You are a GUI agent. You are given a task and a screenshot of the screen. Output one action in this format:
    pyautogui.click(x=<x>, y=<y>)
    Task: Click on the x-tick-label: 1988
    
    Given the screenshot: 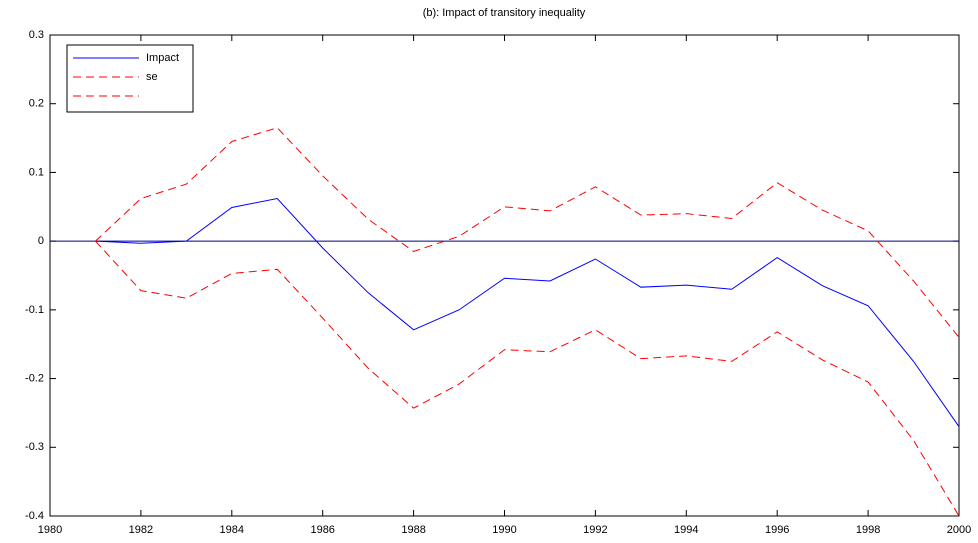 What is the action you would take?
    pyautogui.click(x=413, y=530)
    